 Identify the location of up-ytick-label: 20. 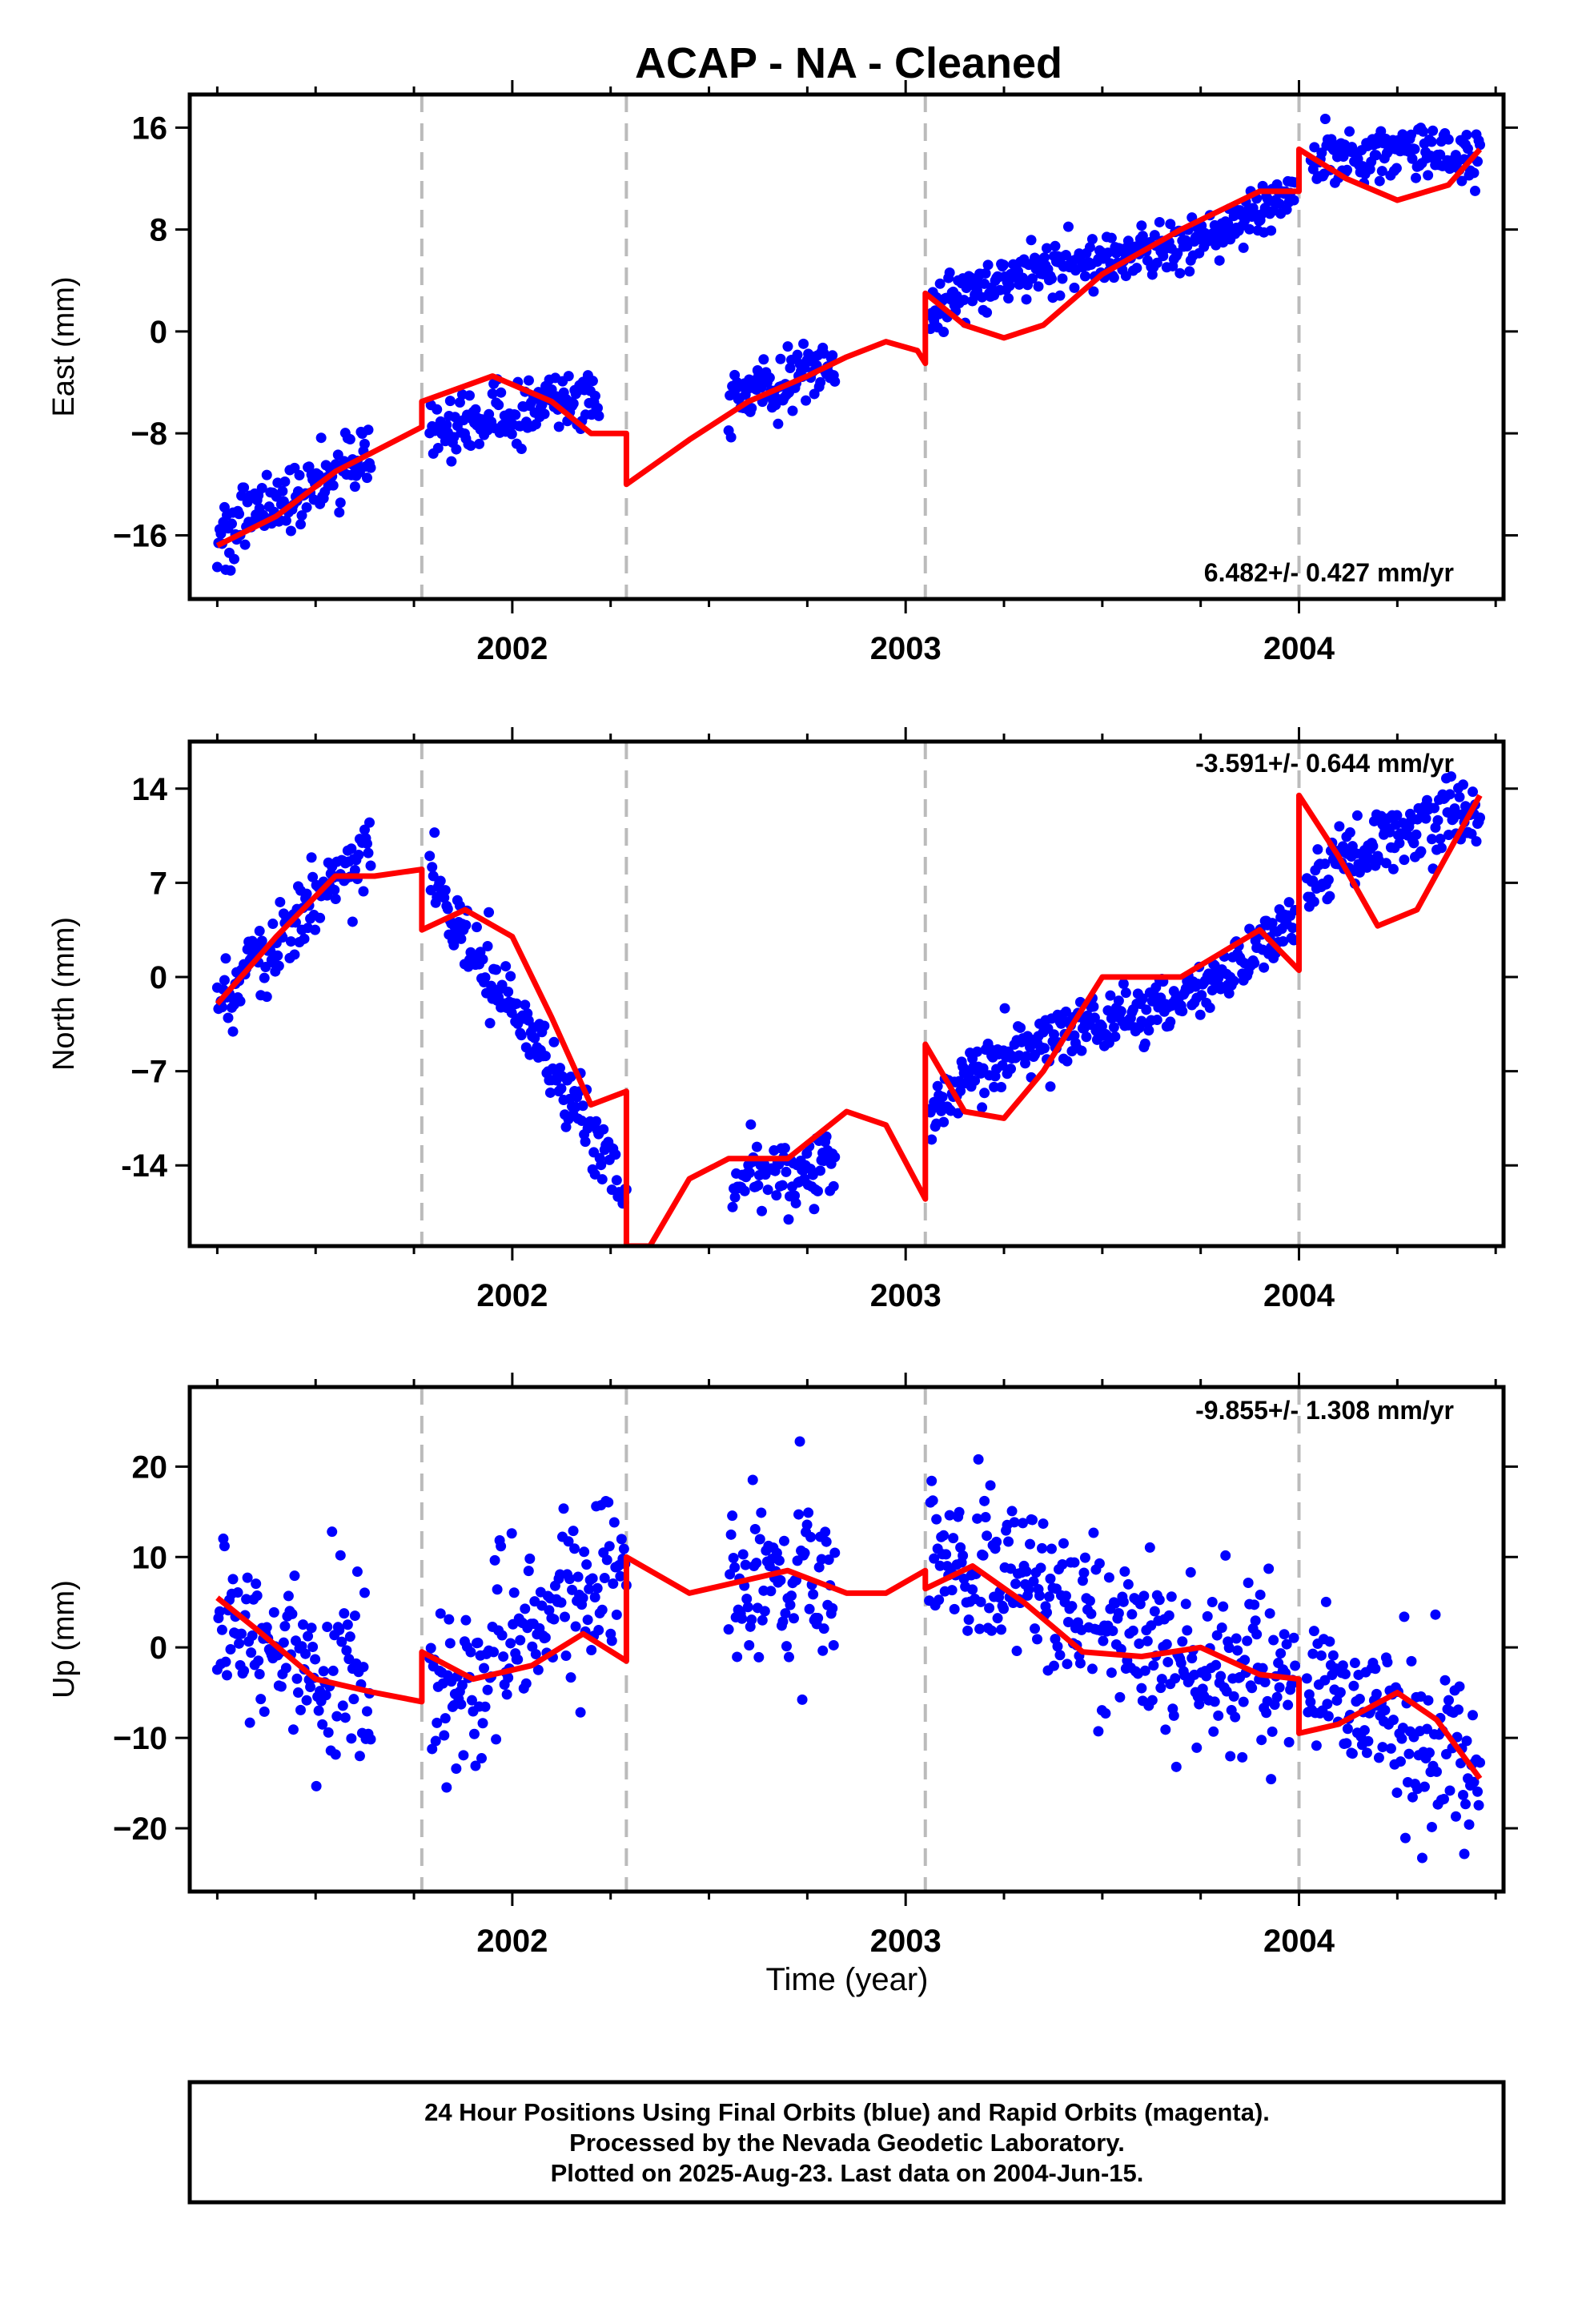
(150, 1467).